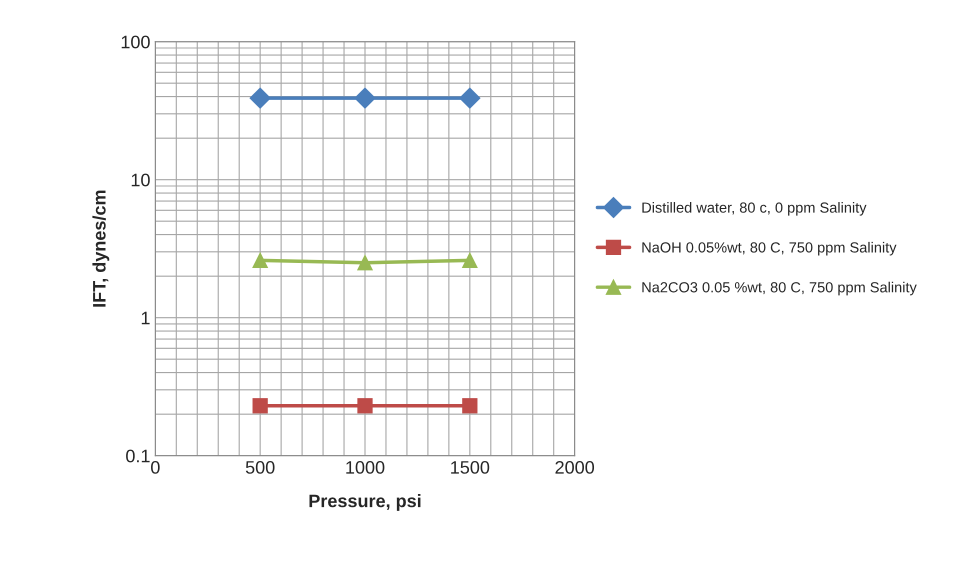 The image size is (953, 579). What do you see at coordinates (138, 456) in the screenshot?
I see `y-tick-label: 0.1` at bounding box center [138, 456].